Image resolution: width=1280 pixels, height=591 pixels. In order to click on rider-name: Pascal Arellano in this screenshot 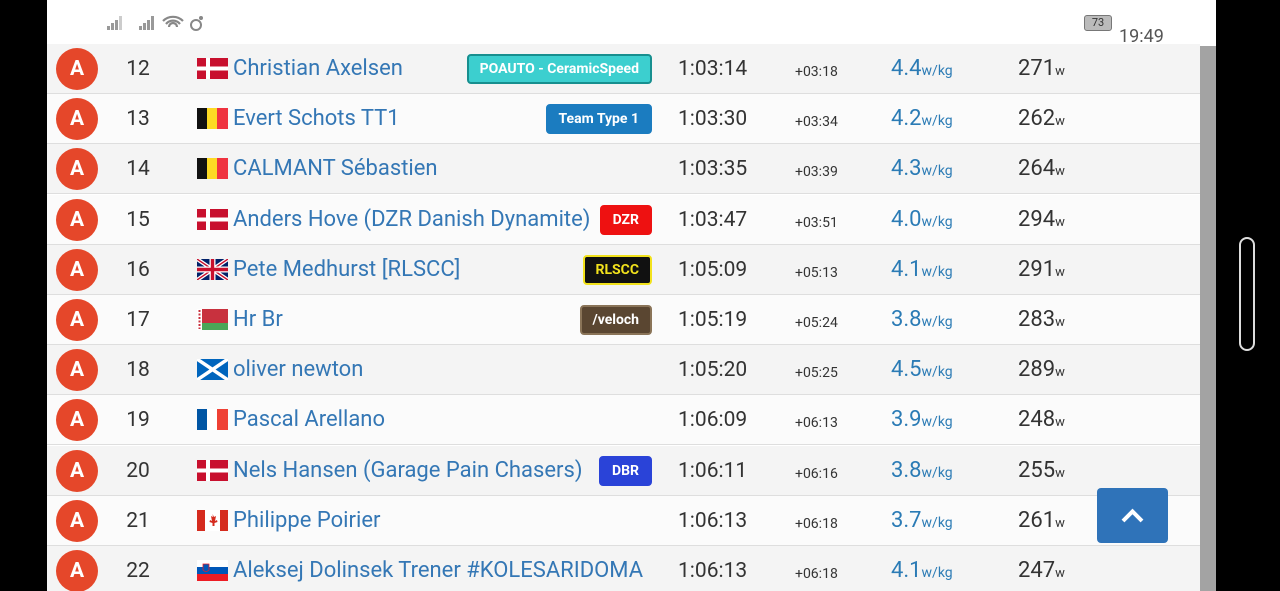, I will do `click(309, 420)`.